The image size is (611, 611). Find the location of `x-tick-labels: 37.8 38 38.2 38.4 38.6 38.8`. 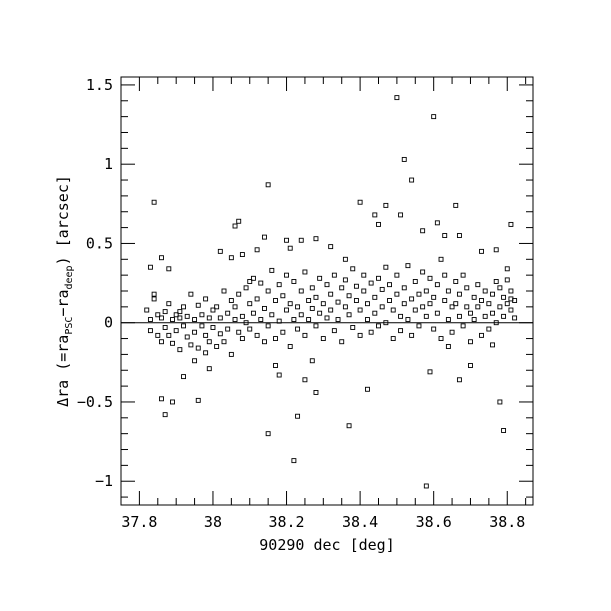

x-tick-labels: 37.8 38 38.2 38.4 38.6 38.8 is located at coordinates (323, 522).